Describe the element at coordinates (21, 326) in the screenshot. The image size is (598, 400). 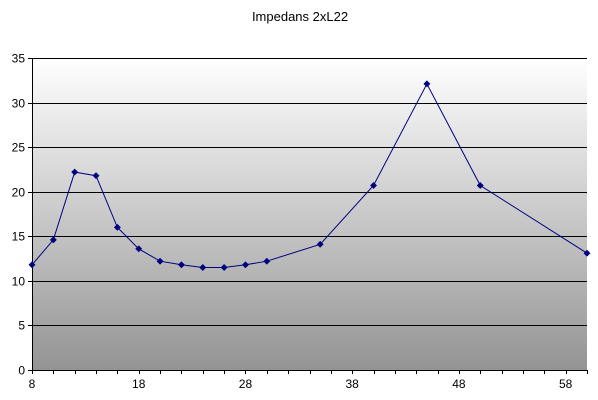
I see `y-tick-label: 5` at that location.